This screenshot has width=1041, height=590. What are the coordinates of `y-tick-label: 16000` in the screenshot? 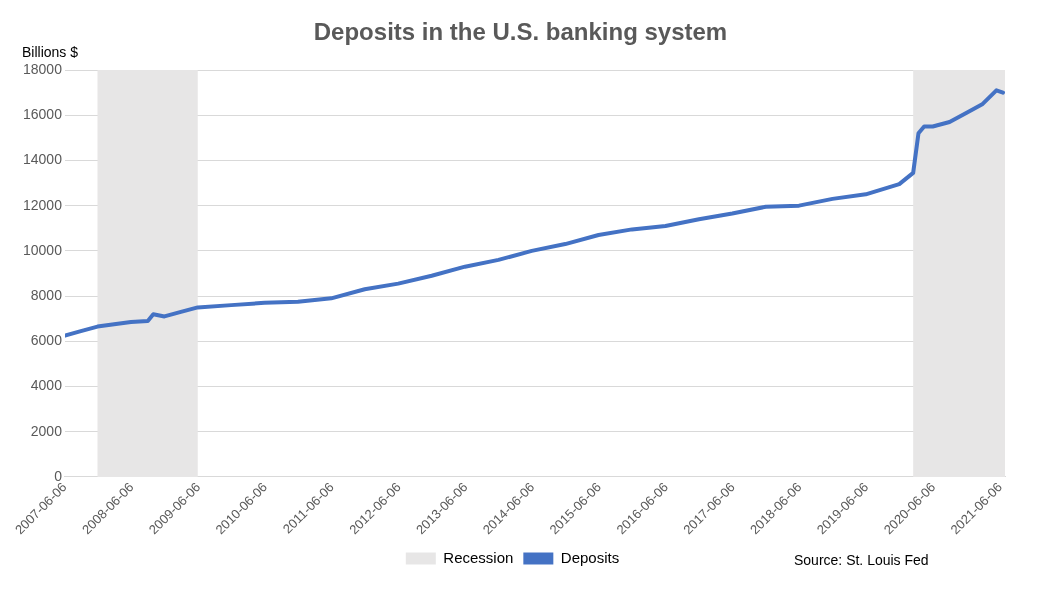 It's located at (42, 114).